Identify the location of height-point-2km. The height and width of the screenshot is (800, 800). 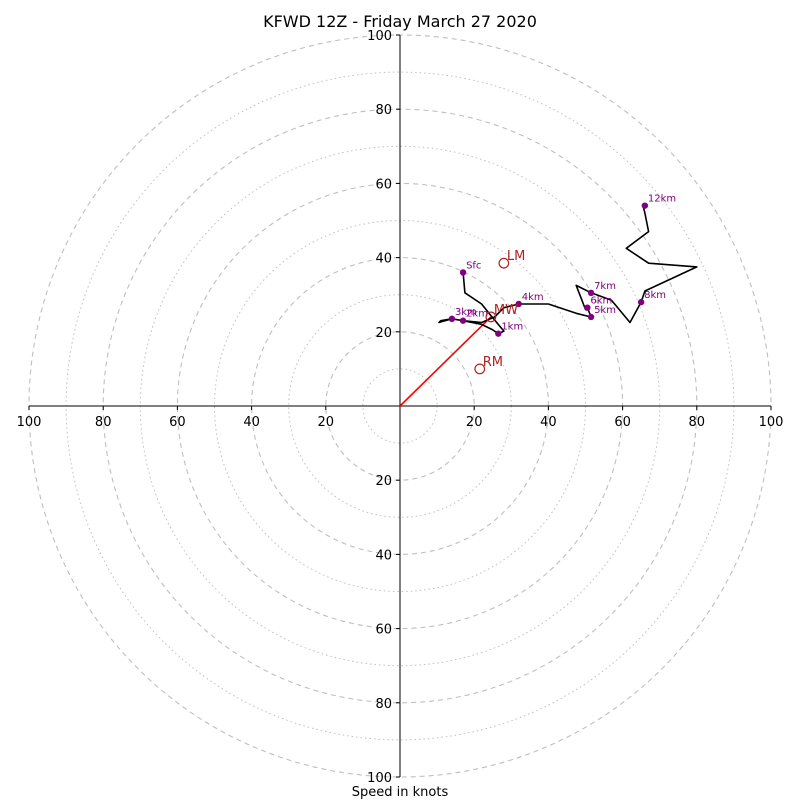
(463, 320).